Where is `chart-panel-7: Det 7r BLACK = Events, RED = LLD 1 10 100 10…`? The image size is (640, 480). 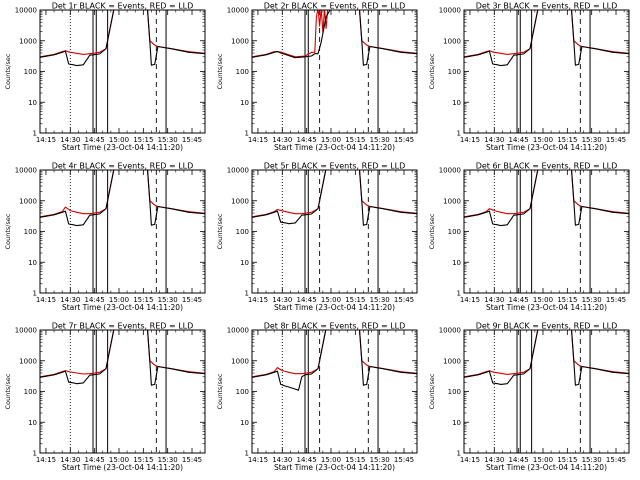
chart-panel-7: Det 7r BLACK = Events, RED = LLD 1 10 100 10… is located at coordinates (105, 397).